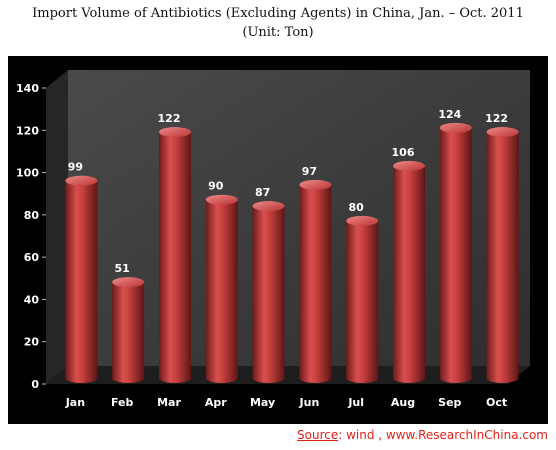  What do you see at coordinates (32, 299) in the screenshot?
I see `y-tick-label: 40` at bounding box center [32, 299].